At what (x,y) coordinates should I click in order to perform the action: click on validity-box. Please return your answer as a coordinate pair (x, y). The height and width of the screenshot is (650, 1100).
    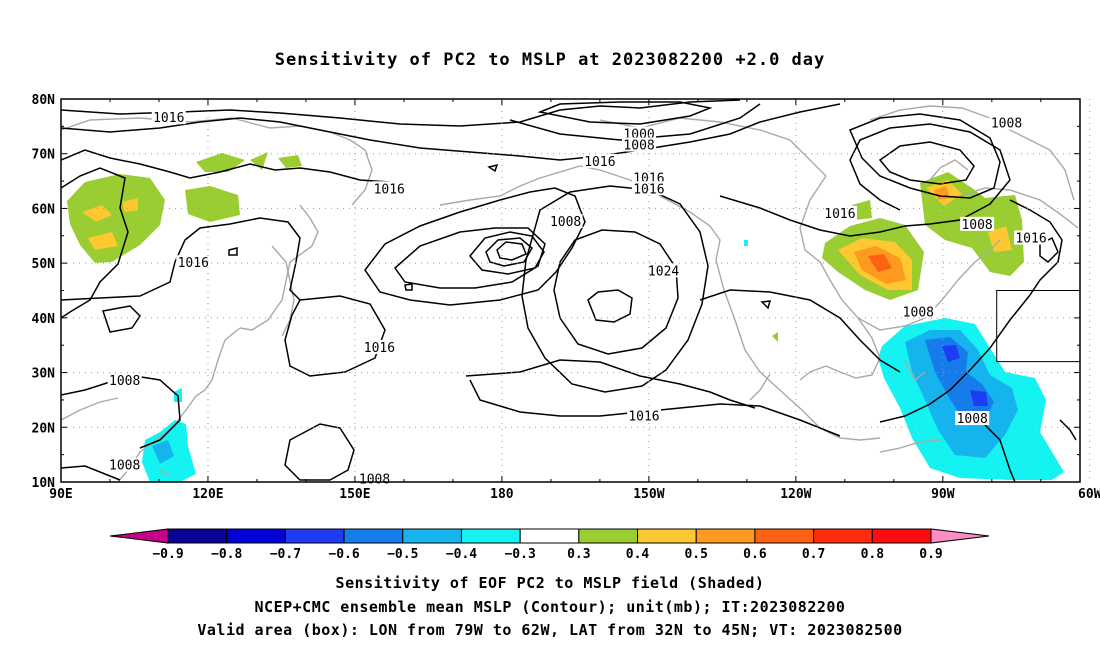
    Looking at the image, I should click on (1038, 326).